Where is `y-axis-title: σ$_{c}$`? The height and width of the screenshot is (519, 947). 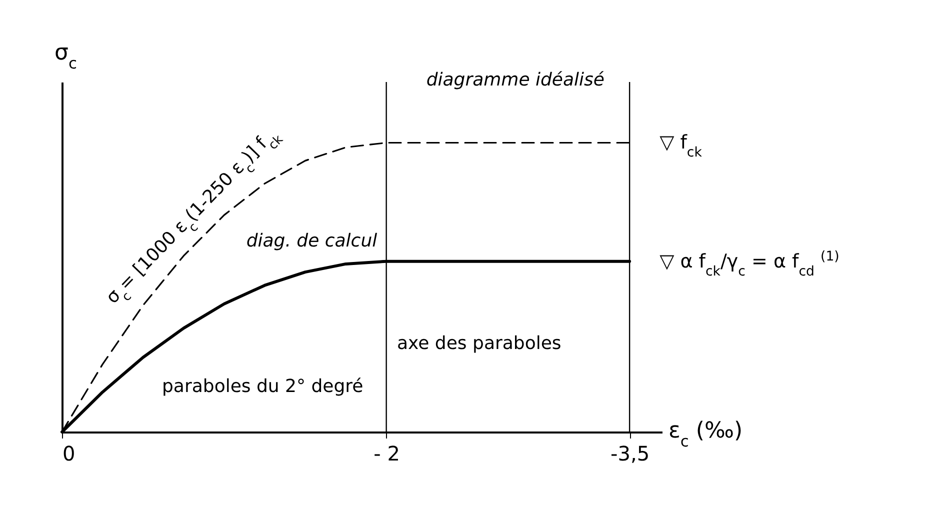
y-axis-title: σ$_{c}$ is located at coordinates (65, 56).